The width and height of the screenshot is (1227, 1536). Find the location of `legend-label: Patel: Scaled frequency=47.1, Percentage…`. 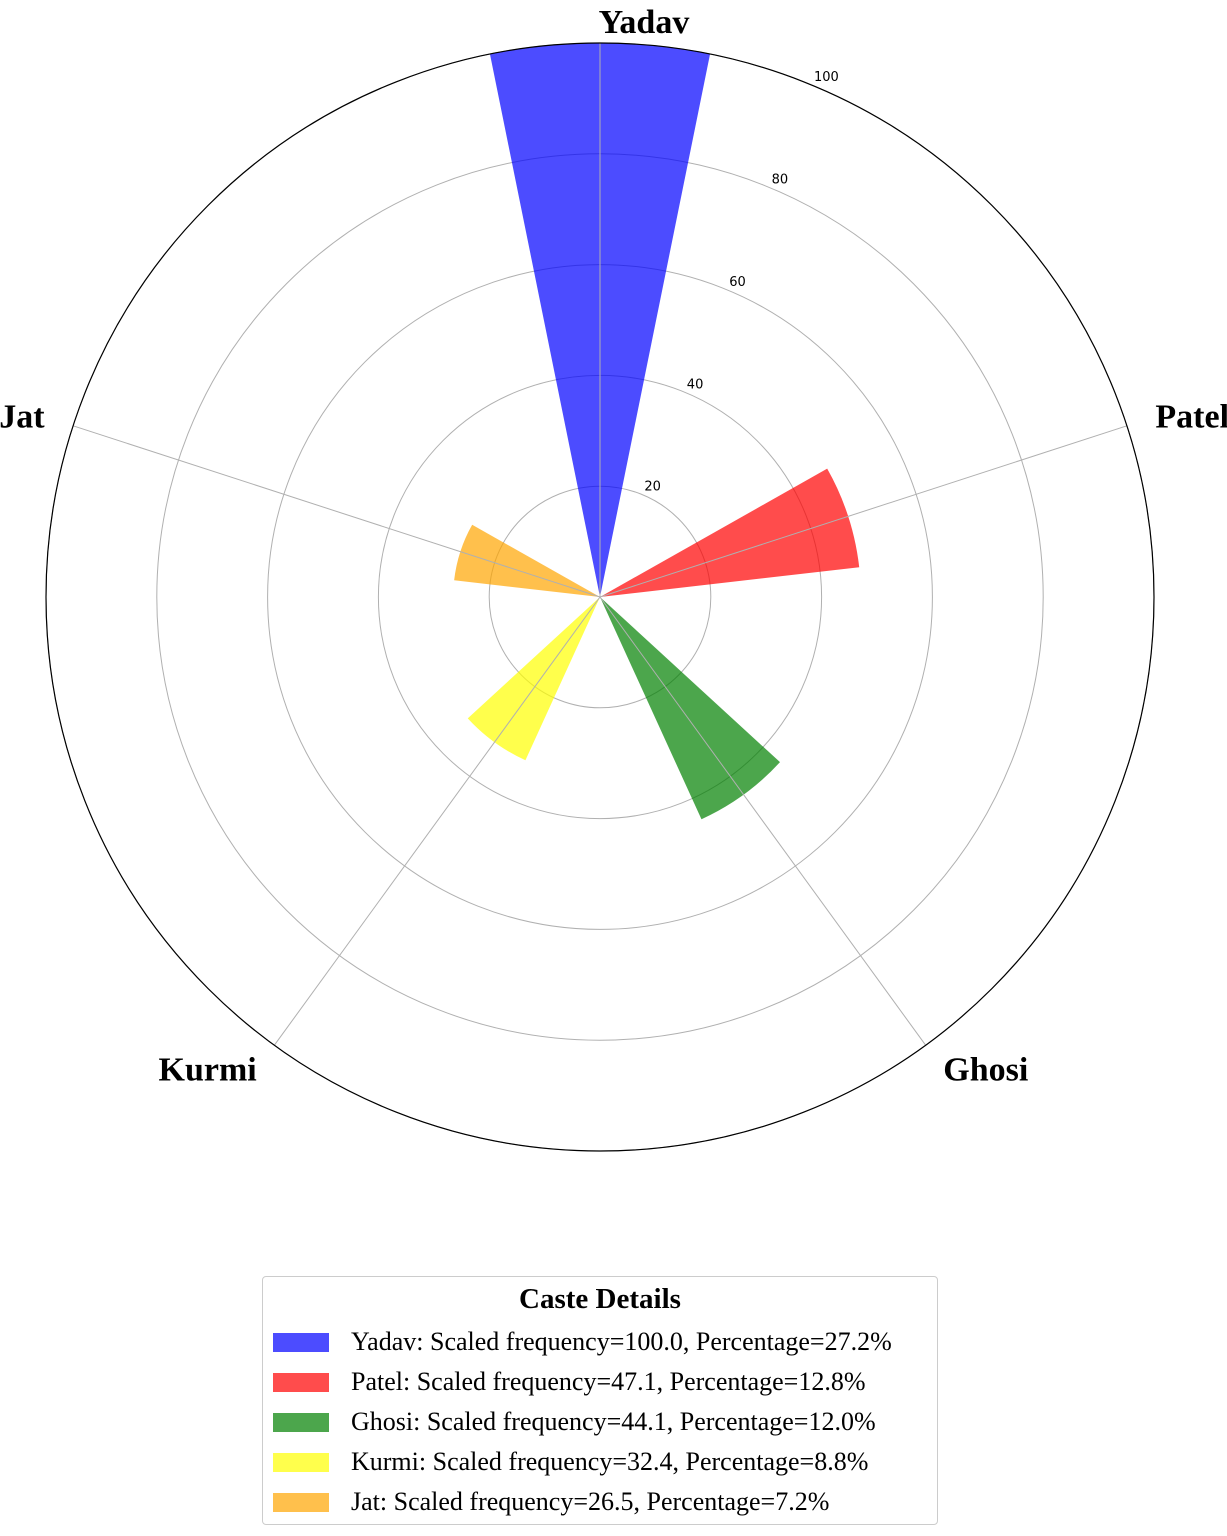

legend-label: Patel: Scaled frequency=47.1, Percentage… is located at coordinates (608, 1381).